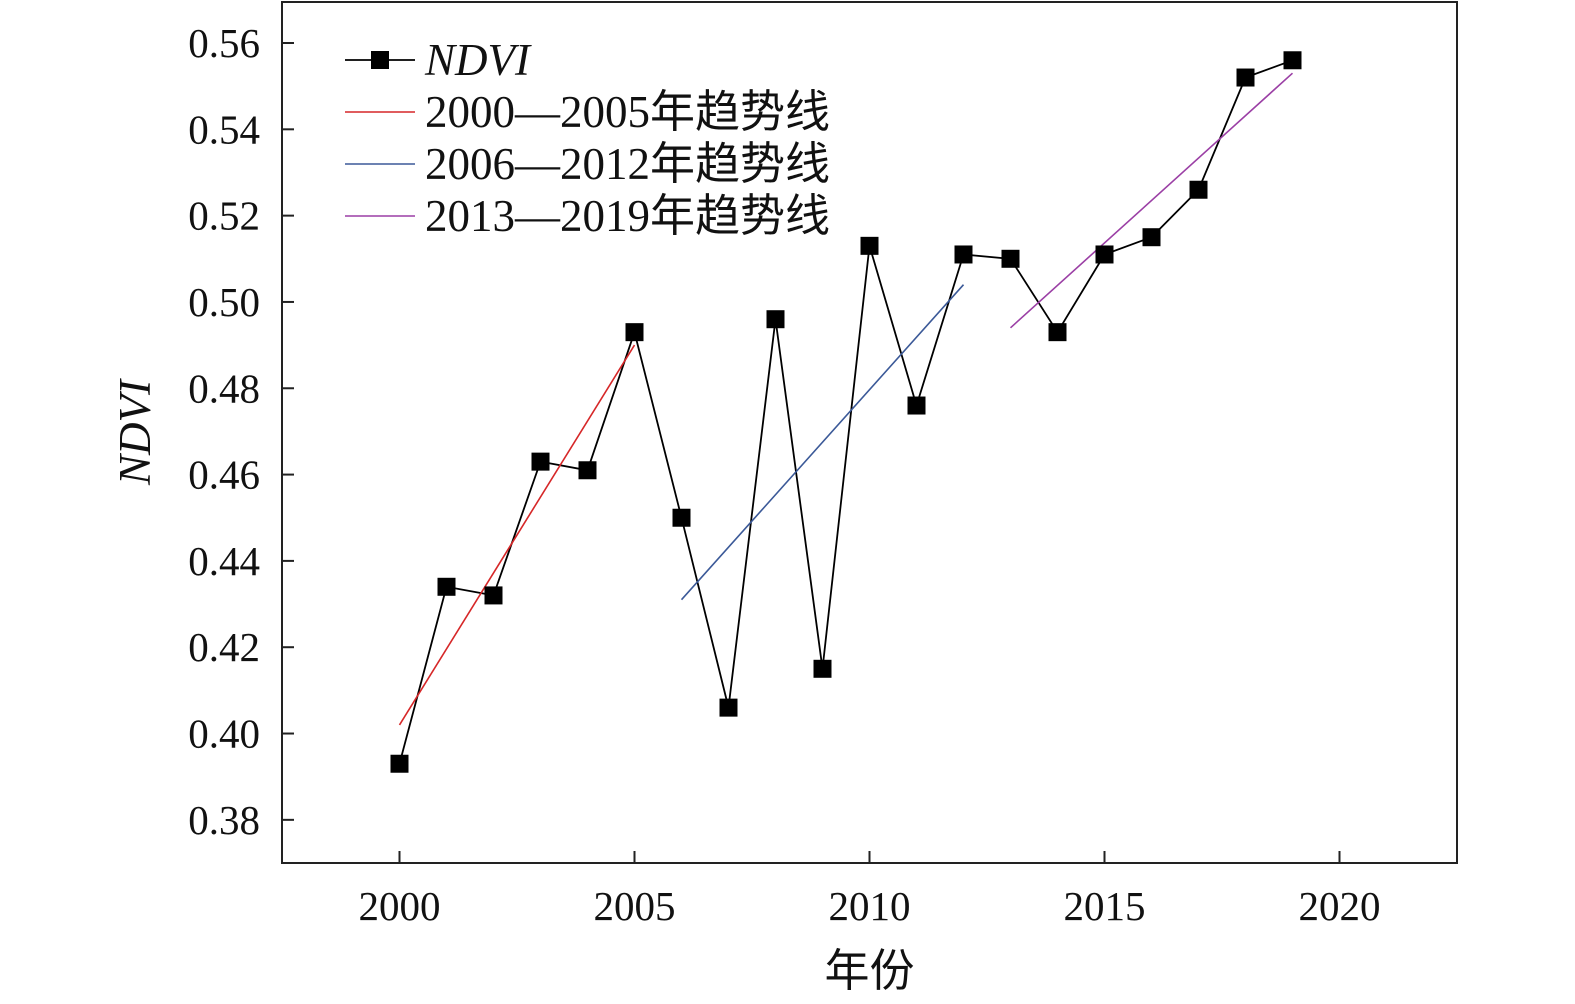 Image resolution: width=1575 pixels, height=1004 pixels. What do you see at coordinates (1104, 254) in the screenshot?
I see `ndvi-marker-2015` at bounding box center [1104, 254].